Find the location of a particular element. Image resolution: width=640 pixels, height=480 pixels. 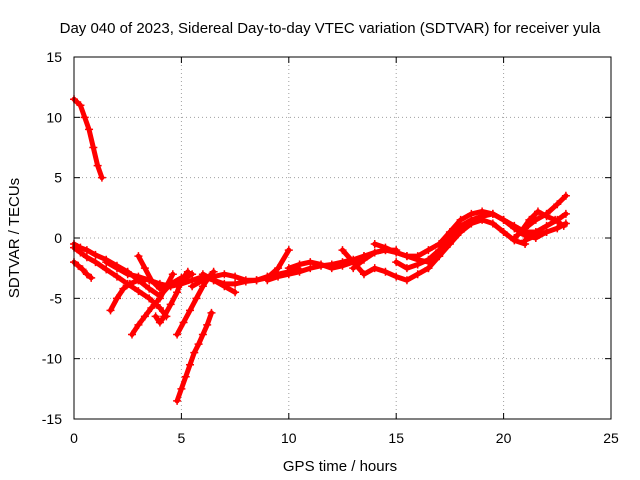

y-tick-label: 10 is located at coordinates (54, 117).